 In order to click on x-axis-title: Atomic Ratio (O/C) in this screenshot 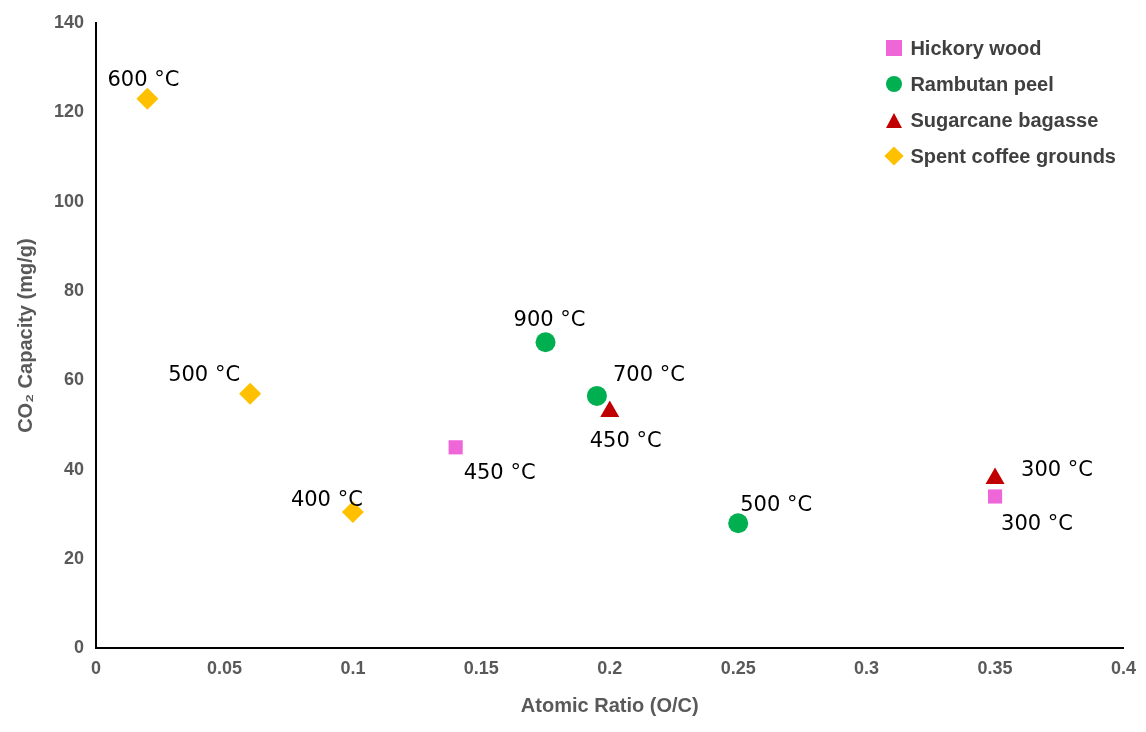, I will do `click(609, 704)`.